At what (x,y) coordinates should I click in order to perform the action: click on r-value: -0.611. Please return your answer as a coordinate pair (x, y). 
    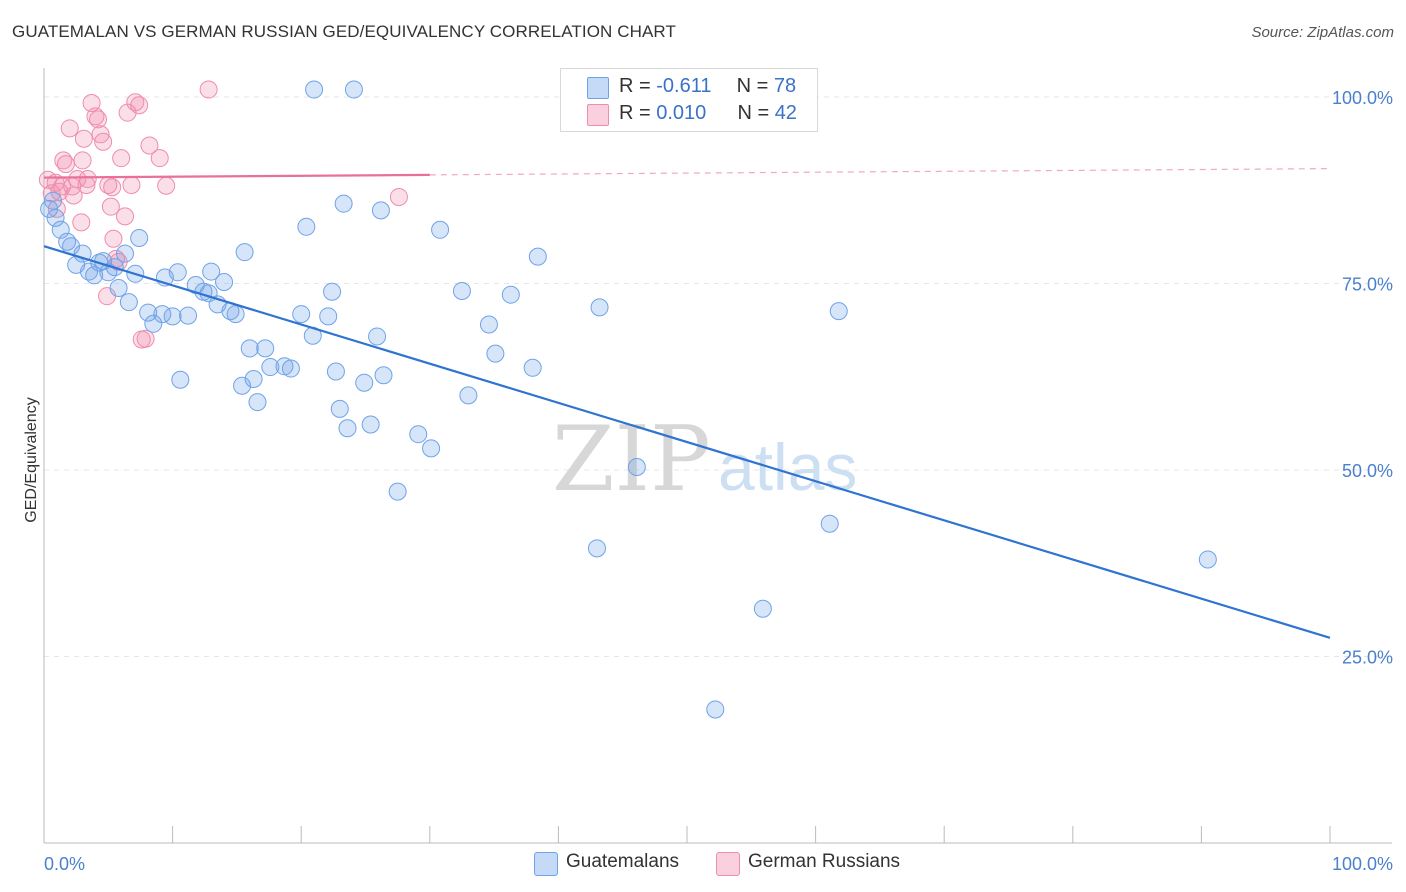
    Looking at the image, I should click on (684, 86).